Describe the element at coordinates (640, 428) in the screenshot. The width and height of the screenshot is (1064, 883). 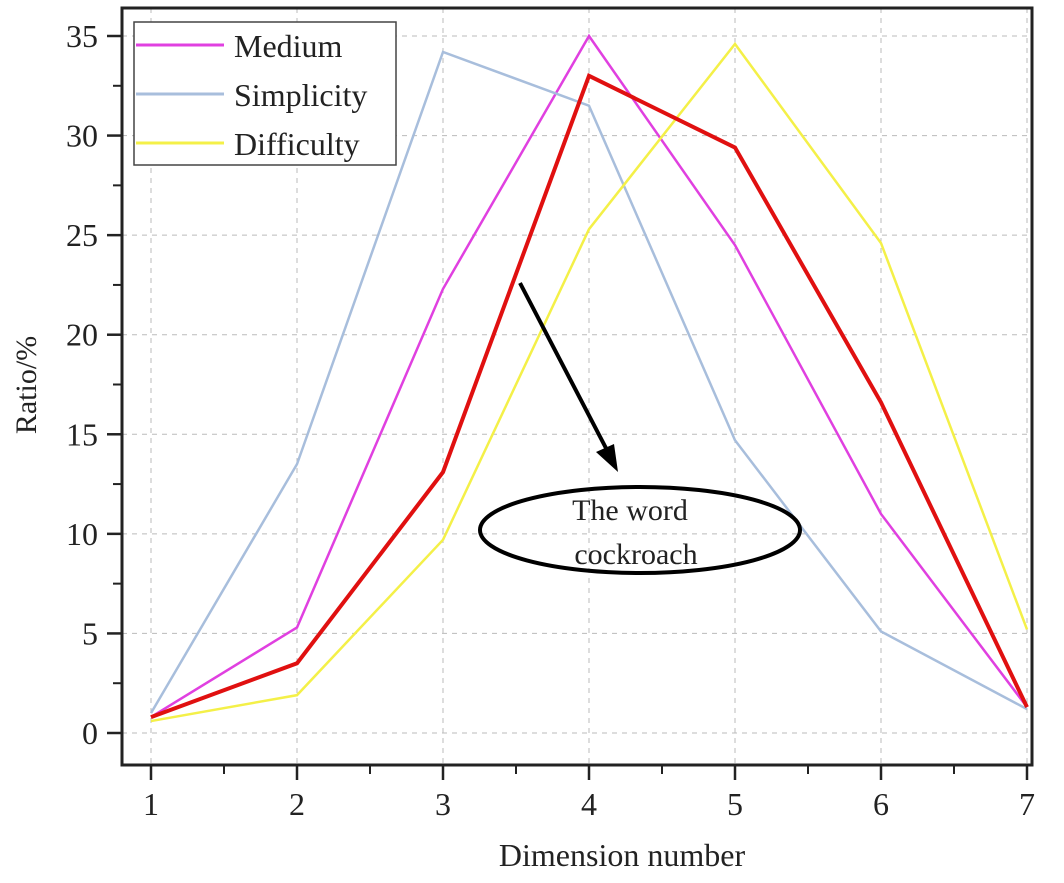
I see `annotation: The word cockroach` at that location.